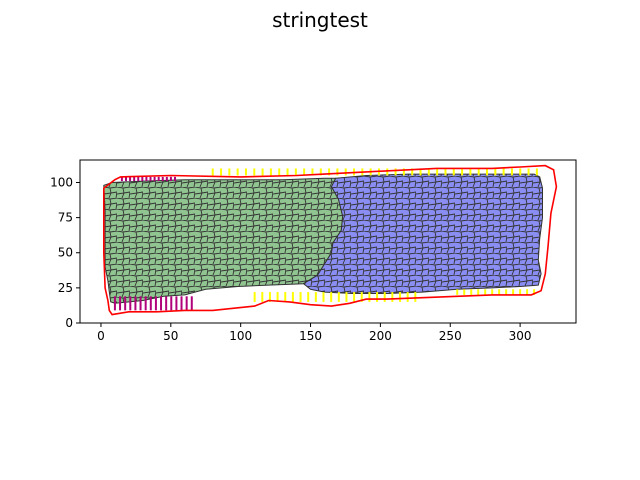 This screenshot has width=640, height=480. Describe the element at coordinates (65, 288) in the screenshot. I see `y-tick-label-25: 25` at that location.